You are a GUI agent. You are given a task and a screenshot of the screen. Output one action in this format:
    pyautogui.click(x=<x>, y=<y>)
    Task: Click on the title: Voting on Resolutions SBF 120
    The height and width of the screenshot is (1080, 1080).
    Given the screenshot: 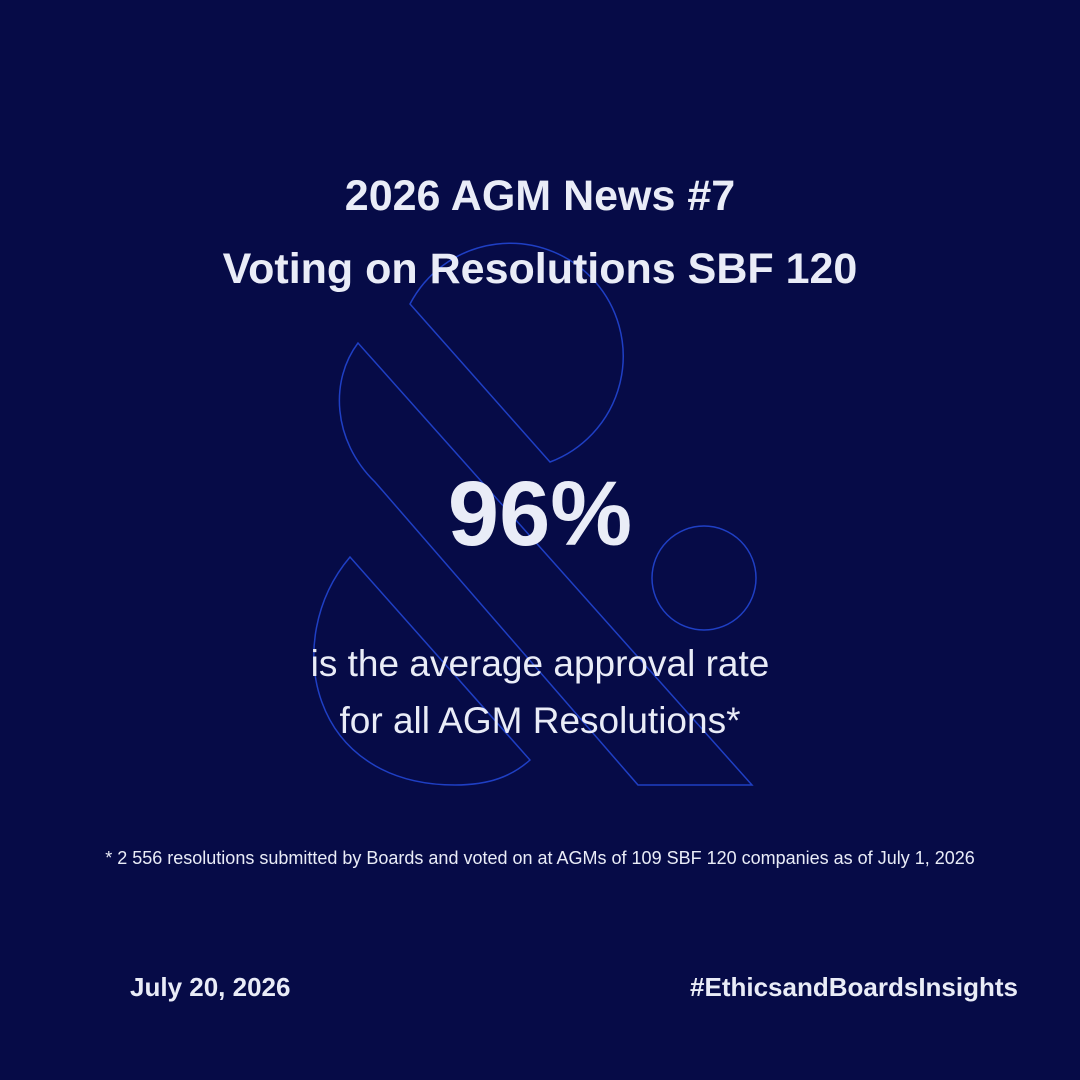 What is the action you would take?
    pyautogui.click(x=540, y=269)
    